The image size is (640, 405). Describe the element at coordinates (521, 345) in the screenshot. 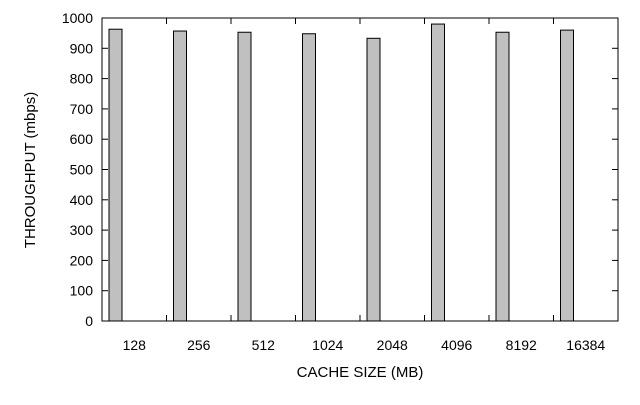

I see `x-tick-label-8192: 8192` at that location.